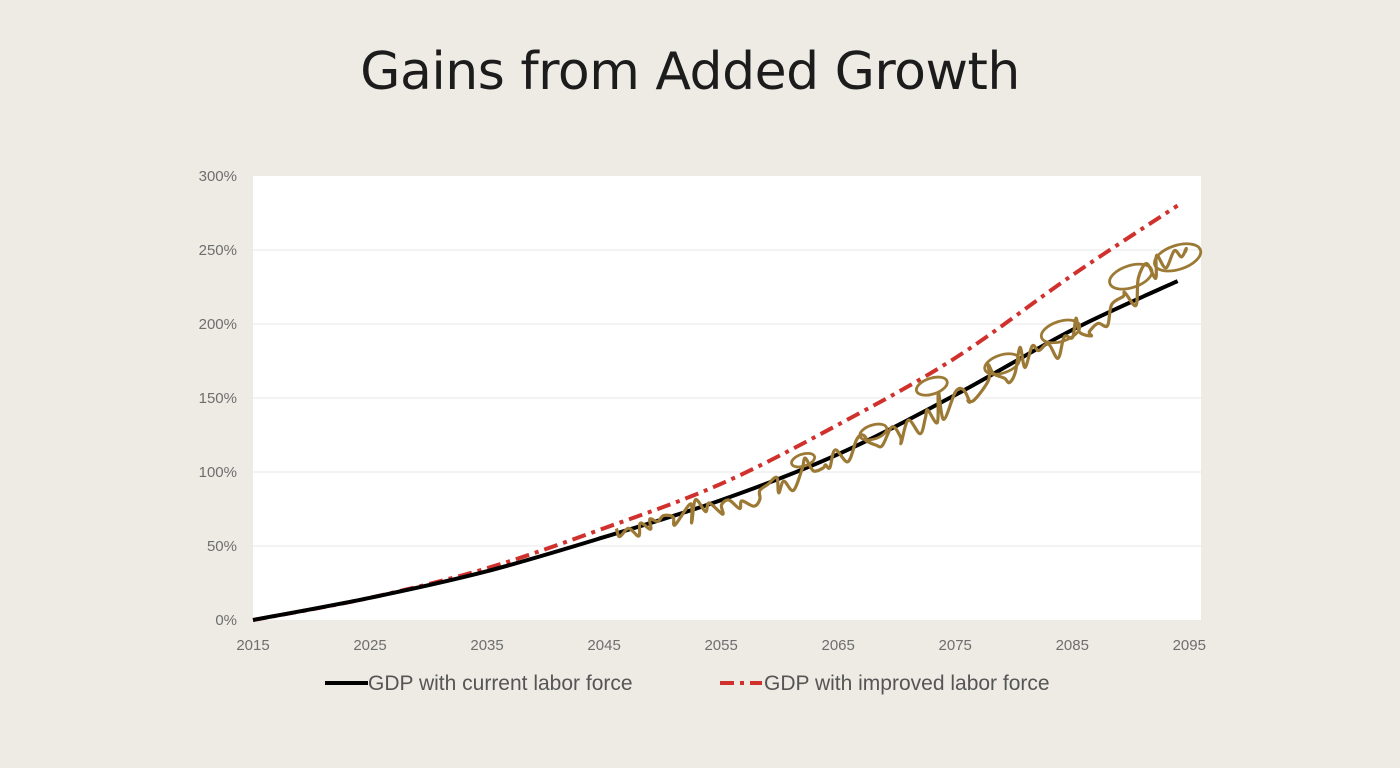 Image resolution: width=1400 pixels, height=768 pixels. What do you see at coordinates (1072, 645) in the screenshot?
I see `x-tick-label: 2085` at bounding box center [1072, 645].